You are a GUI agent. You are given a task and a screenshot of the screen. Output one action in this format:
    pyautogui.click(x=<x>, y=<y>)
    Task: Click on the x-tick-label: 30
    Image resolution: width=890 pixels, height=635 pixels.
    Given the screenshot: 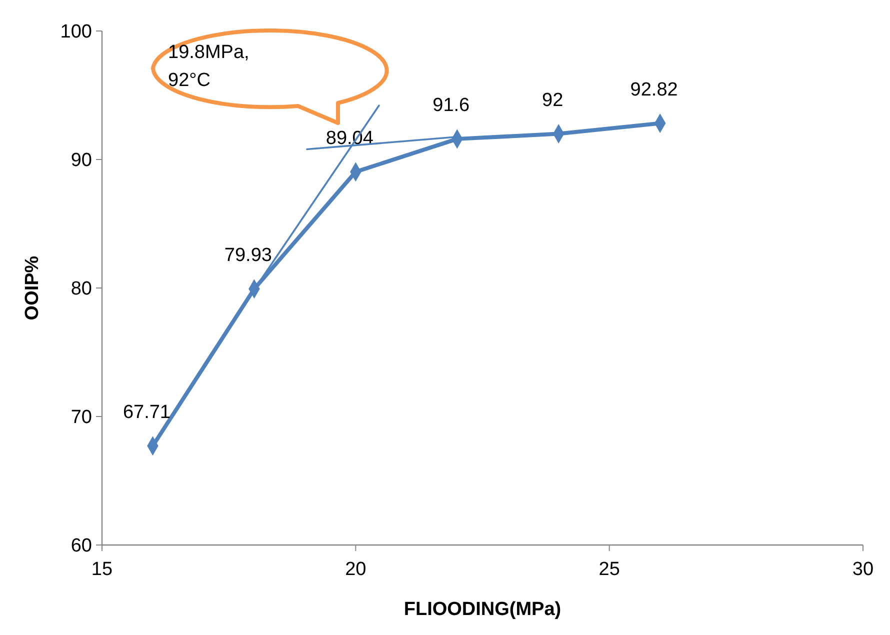 What is the action you would take?
    pyautogui.click(x=863, y=569)
    